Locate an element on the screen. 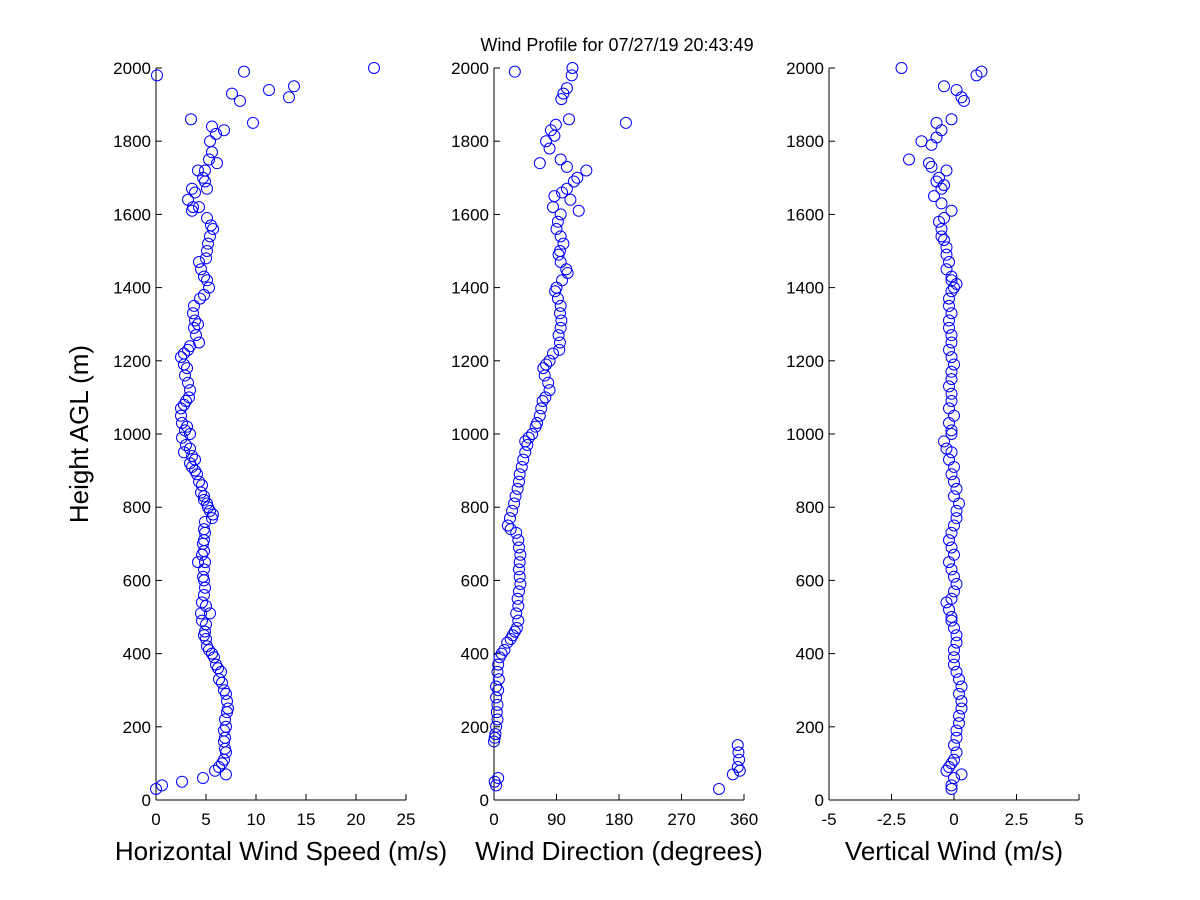 This screenshot has width=1200, height=900. vertical-y-tick-label: 1800 is located at coordinates (805, 141).